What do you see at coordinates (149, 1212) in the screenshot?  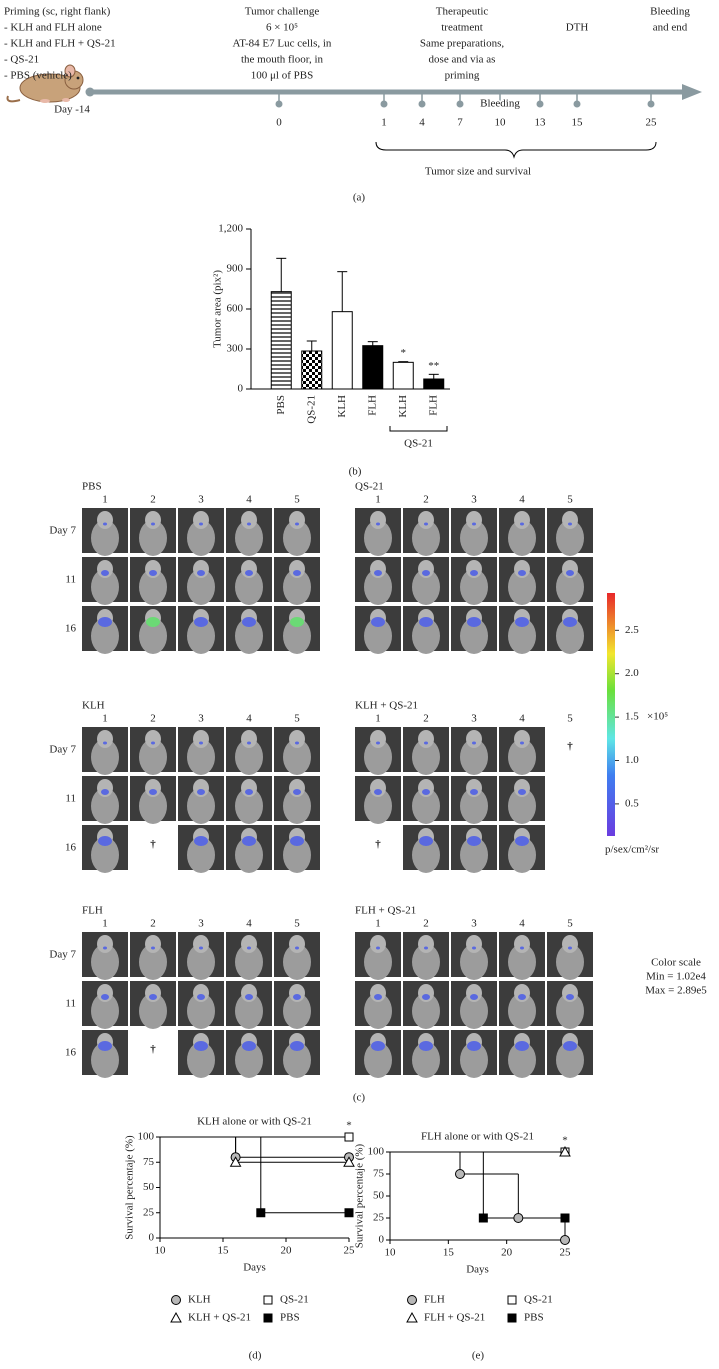 I see `y-tick-label: 25` at bounding box center [149, 1212].